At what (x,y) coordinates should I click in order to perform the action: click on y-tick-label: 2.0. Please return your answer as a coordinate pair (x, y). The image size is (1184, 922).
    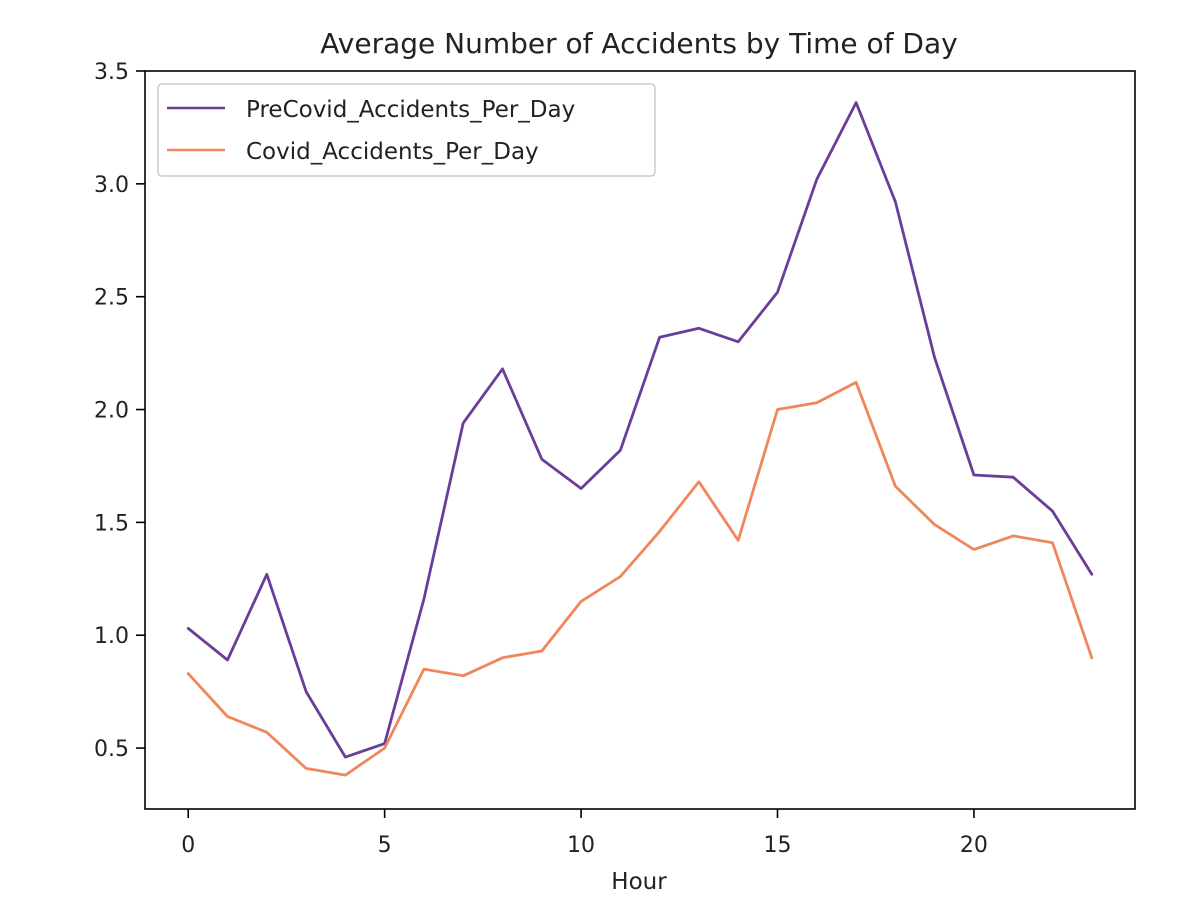
    Looking at the image, I should click on (111, 411).